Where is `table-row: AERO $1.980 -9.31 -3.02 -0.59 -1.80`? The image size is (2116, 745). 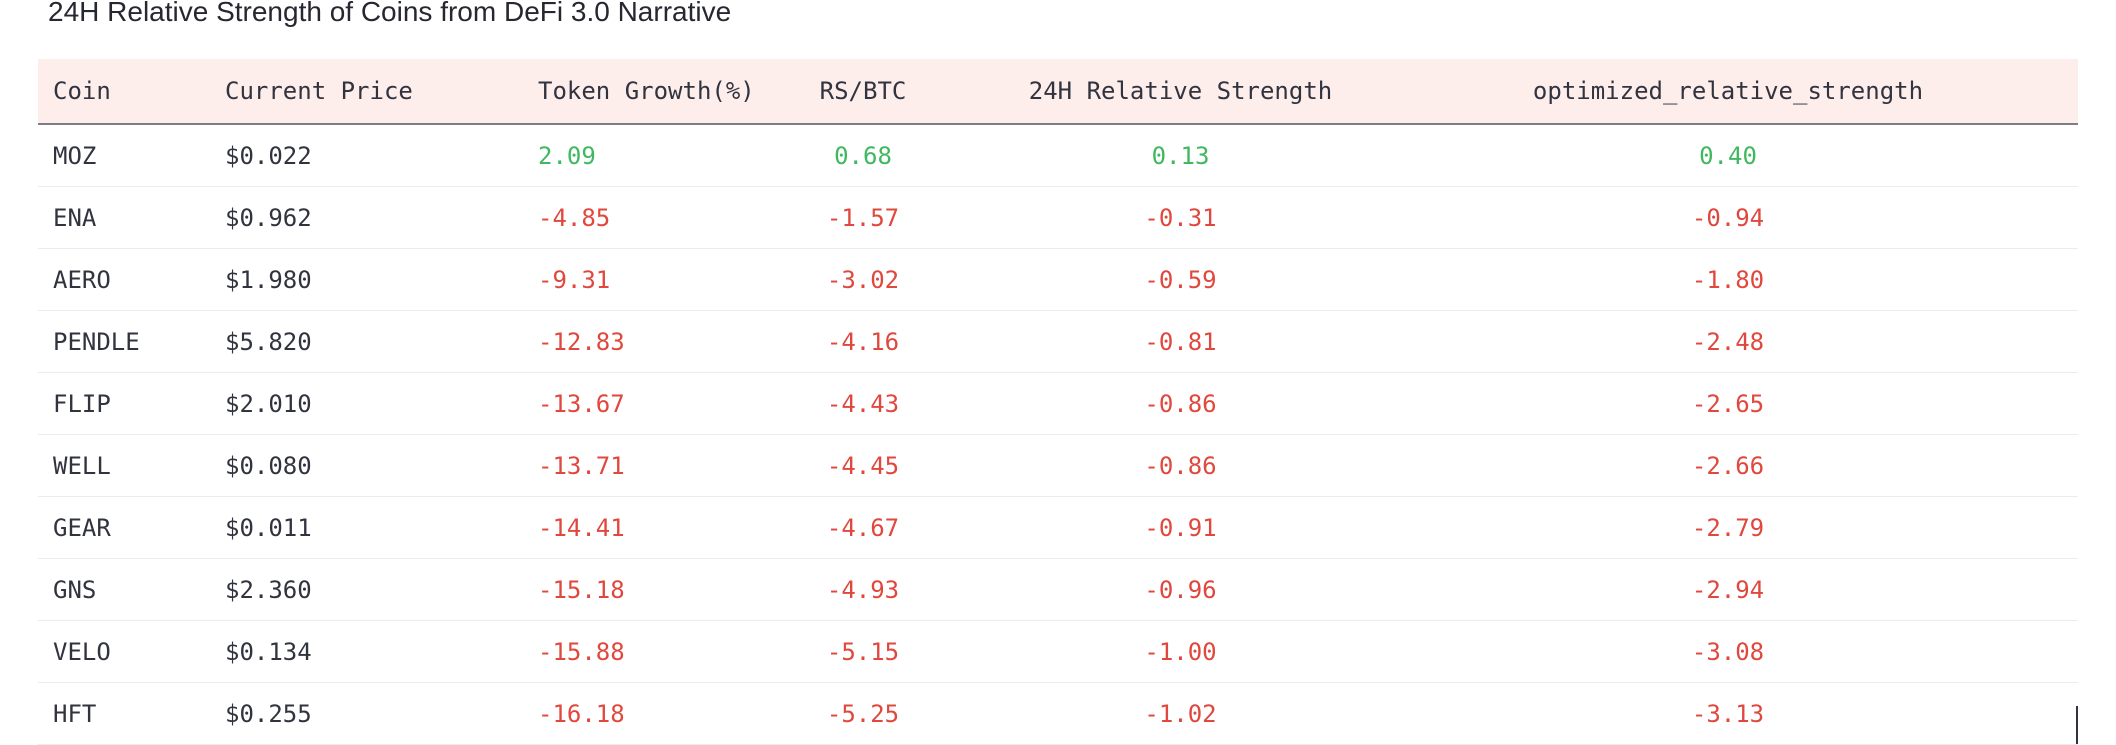
table-row: AERO $1.980 -9.31 -3.02 -0.59 -1.80 is located at coordinates (1058, 279).